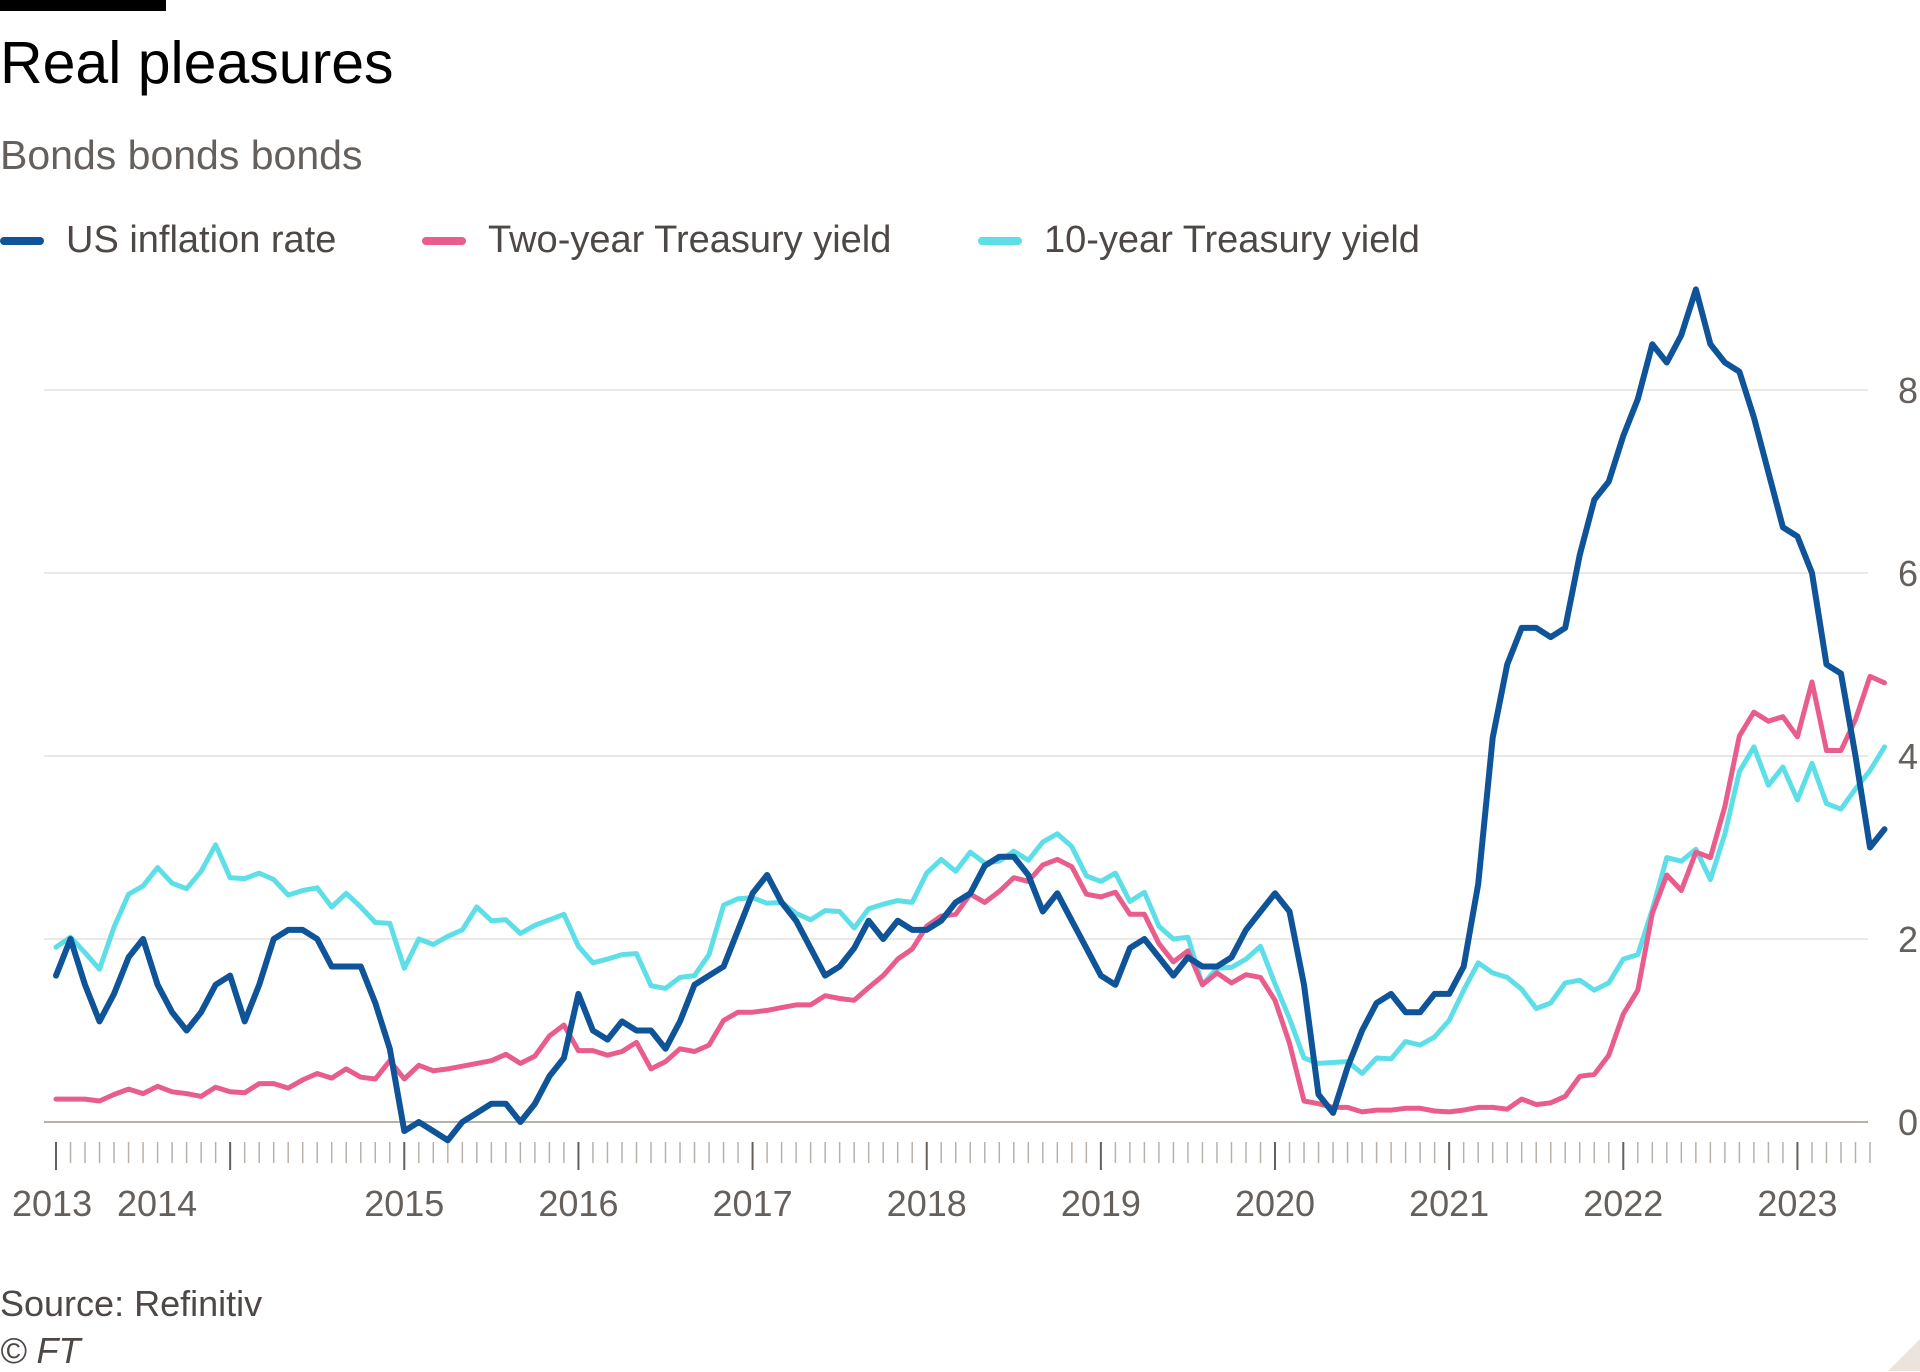  Describe the element at coordinates (444, 240) in the screenshot. I see `legend-swatch-two-year` at that location.